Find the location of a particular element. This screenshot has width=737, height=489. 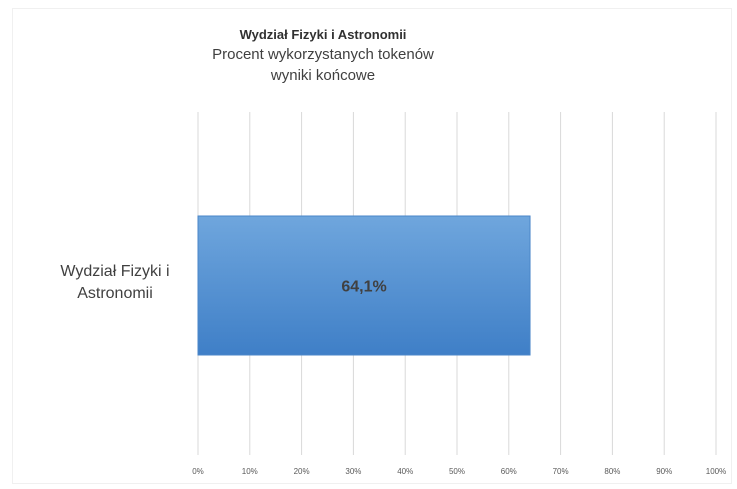

bar is located at coordinates (364, 285).